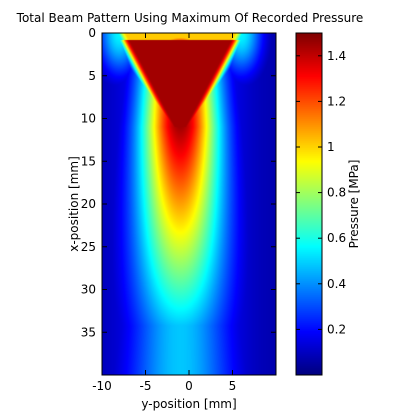 Image resolution: width=401 pixels, height=420 pixels. Describe the element at coordinates (331, 147) in the screenshot. I see `colorbar-tick-label: 1` at that location.